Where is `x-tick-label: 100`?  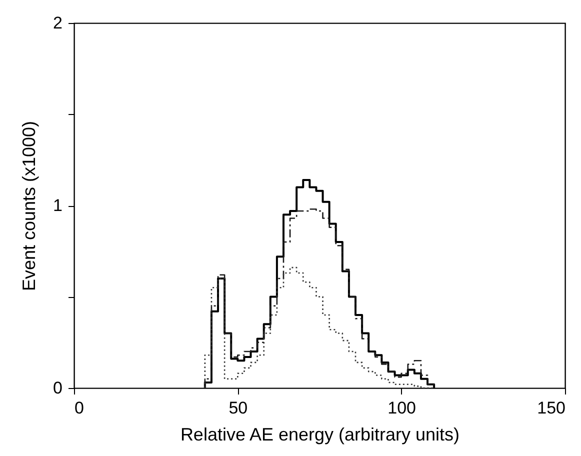
x-tick-label: 100 is located at coordinates (402, 408).